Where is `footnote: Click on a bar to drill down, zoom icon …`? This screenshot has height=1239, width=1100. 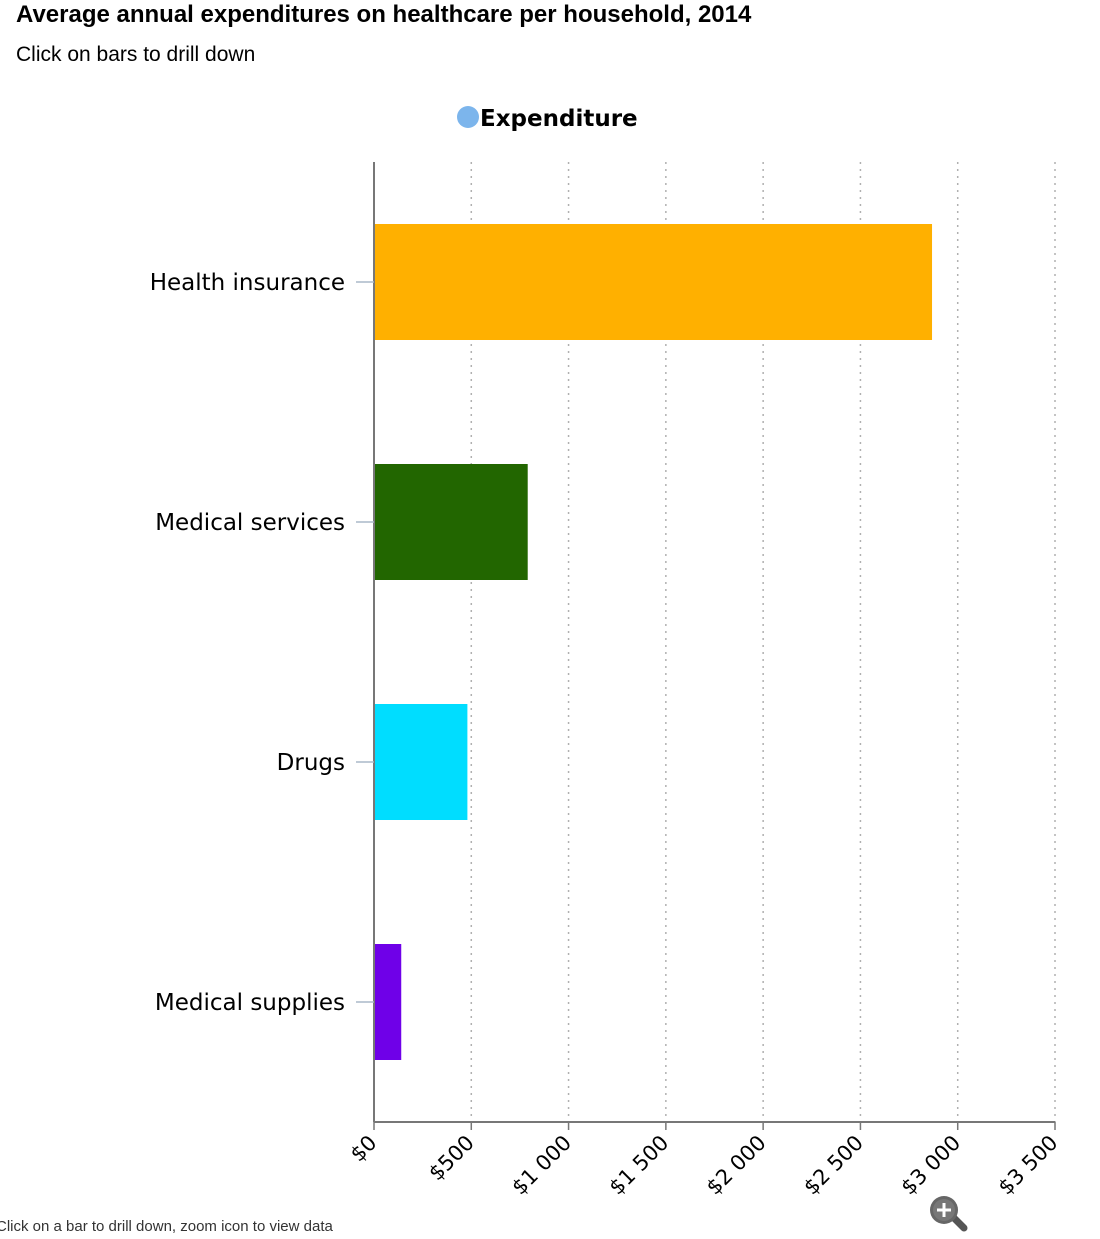
footnote: Click on a bar to drill down, zoom icon … is located at coordinates (166, 1226).